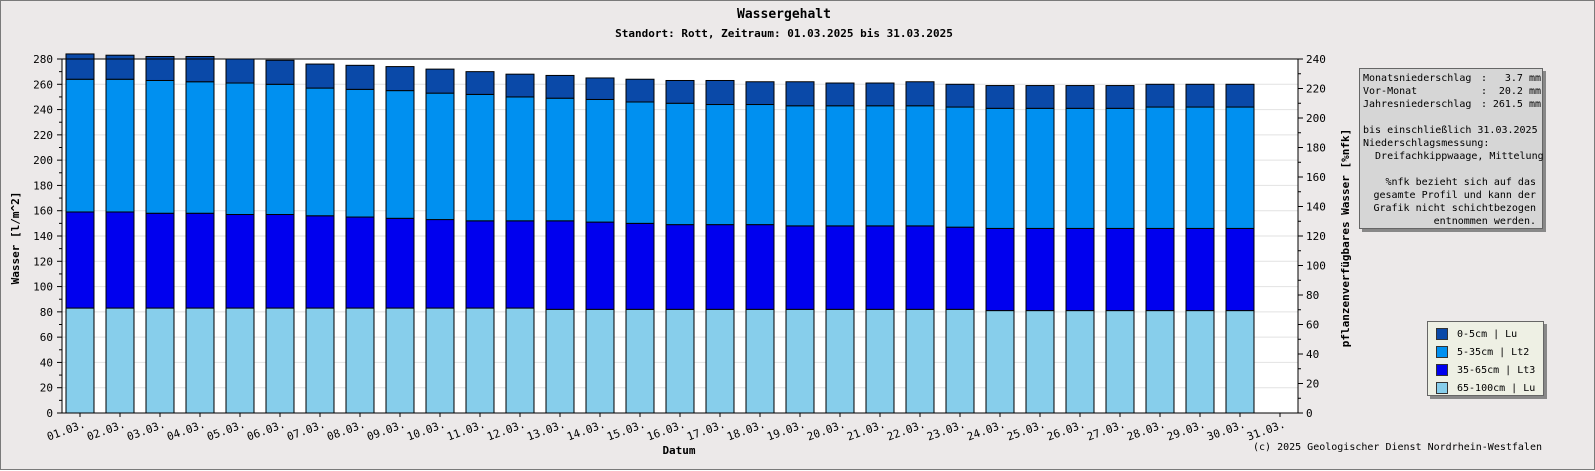  What do you see at coordinates (786, 431) in the screenshot?
I see `x-tick-label: 19.03.` at bounding box center [786, 431].